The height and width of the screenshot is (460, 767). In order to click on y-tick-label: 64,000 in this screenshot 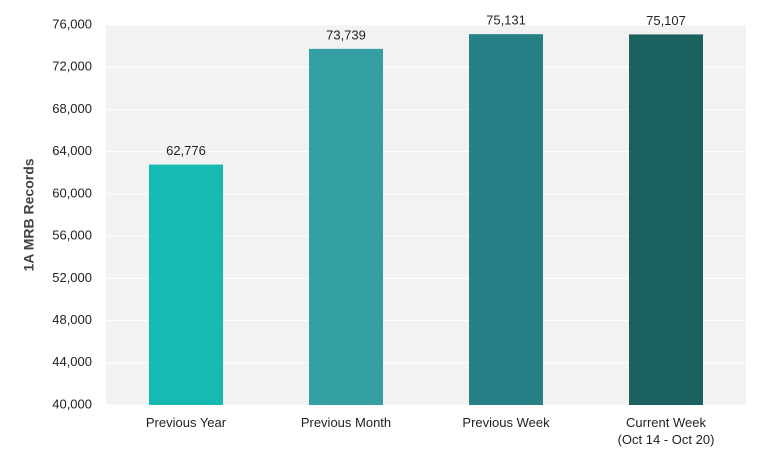, I will do `click(72, 150)`.